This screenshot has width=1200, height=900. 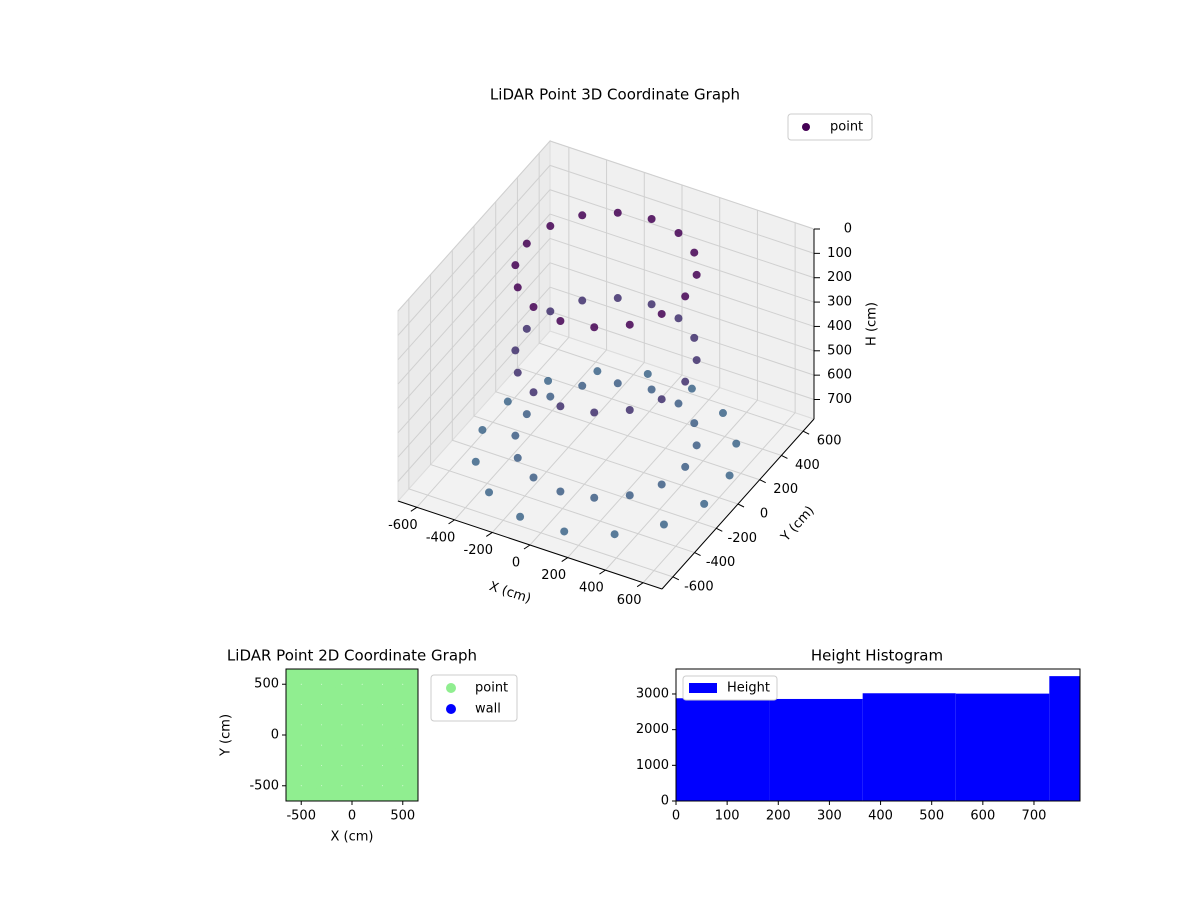 What do you see at coordinates (1034, 816) in the screenshot?
I see `x-tick-label: 700` at bounding box center [1034, 816].